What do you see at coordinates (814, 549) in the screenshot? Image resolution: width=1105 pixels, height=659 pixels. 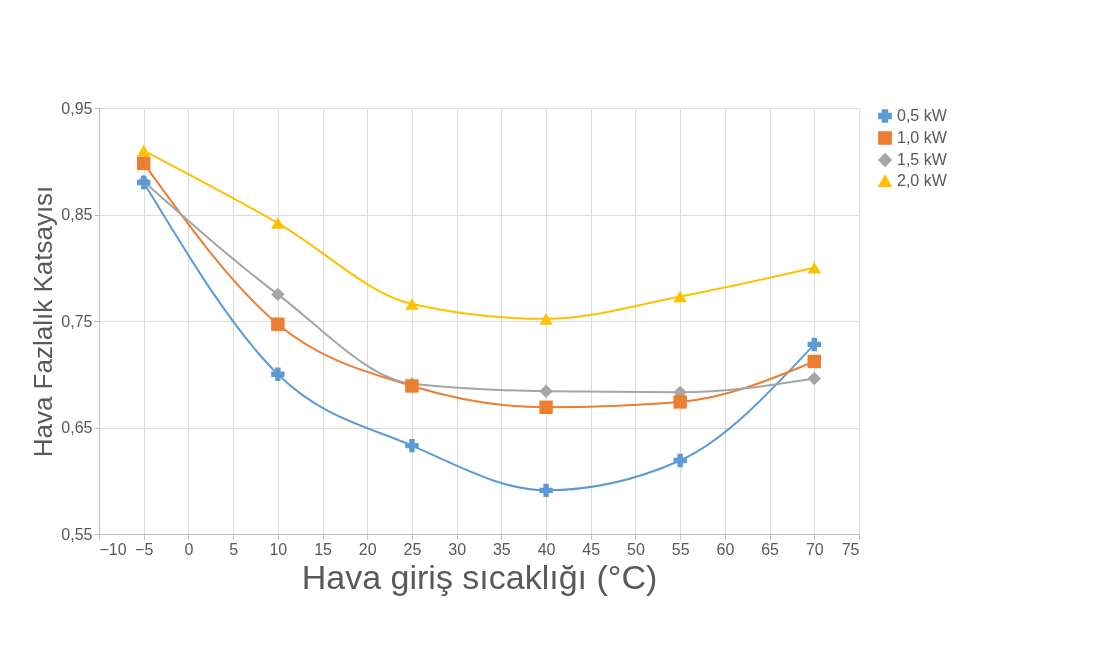 I see `x-tick-label: 70` at bounding box center [814, 549].